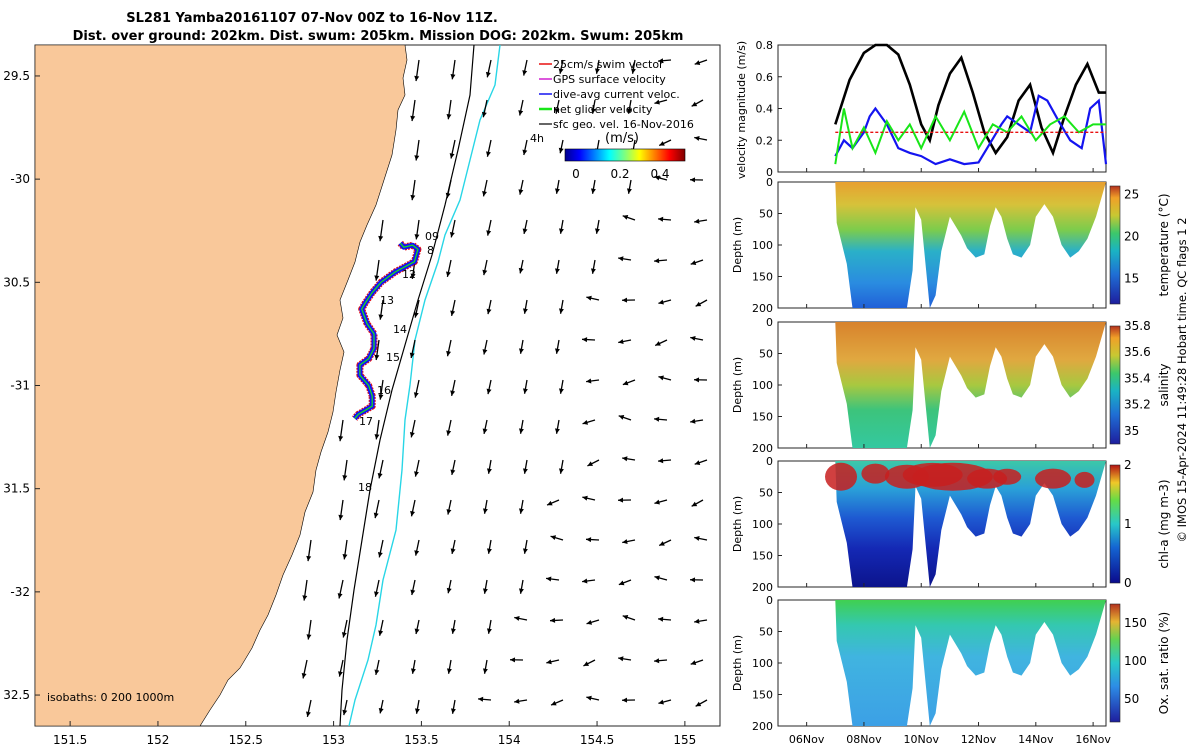 The image size is (1200, 754). What do you see at coordinates (20, 592) in the screenshot?
I see `map-ytick-label: -32` at bounding box center [20, 592].